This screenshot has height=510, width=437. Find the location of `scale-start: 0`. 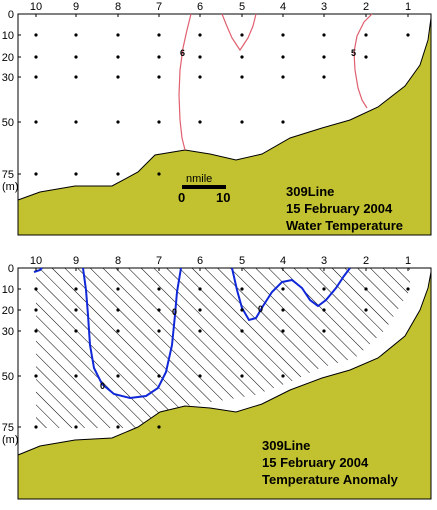

scale-start: 0 is located at coordinates (181, 197).